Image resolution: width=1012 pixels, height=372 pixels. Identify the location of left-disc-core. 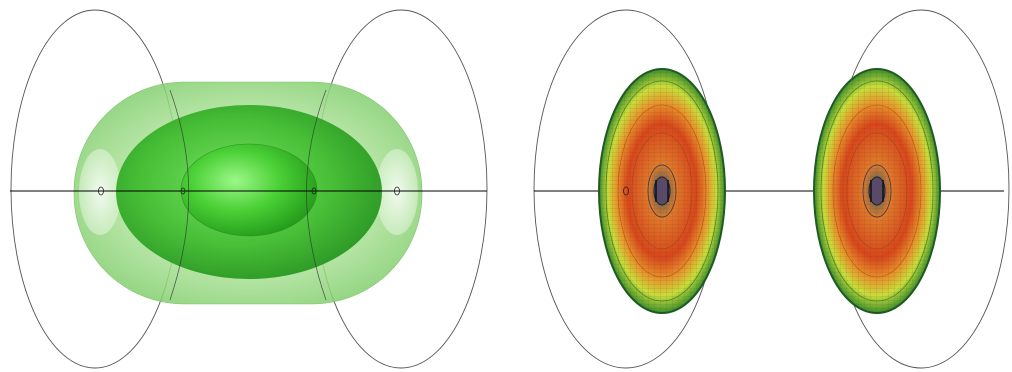
(662, 191).